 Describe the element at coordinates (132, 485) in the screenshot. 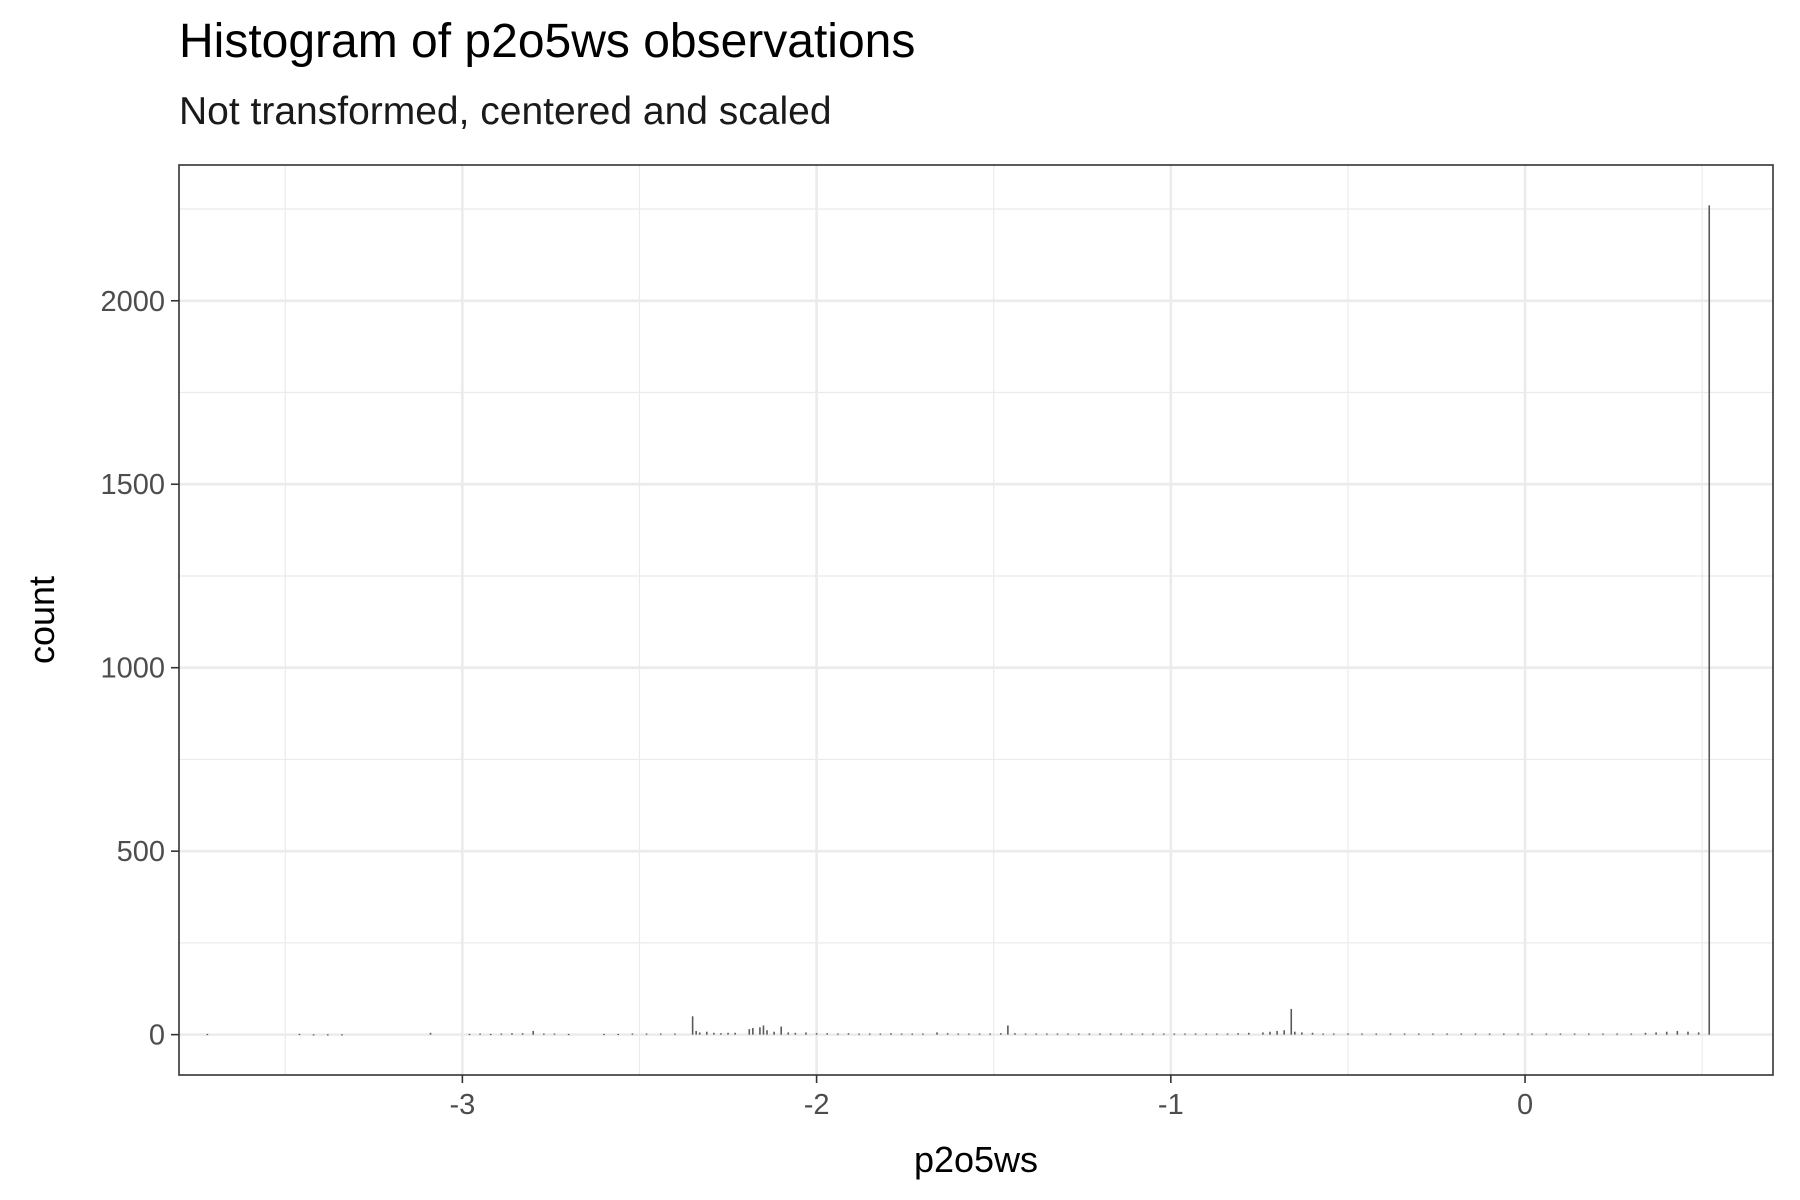

I see `y-tick-label: 1500` at that location.